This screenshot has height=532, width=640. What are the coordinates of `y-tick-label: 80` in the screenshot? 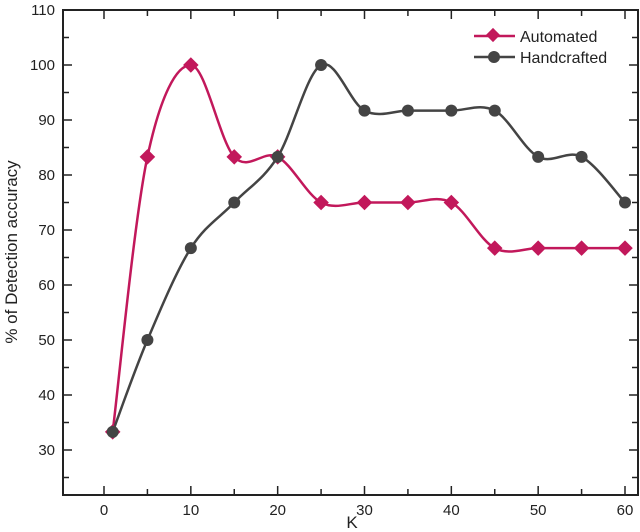 It's located at (46, 175).